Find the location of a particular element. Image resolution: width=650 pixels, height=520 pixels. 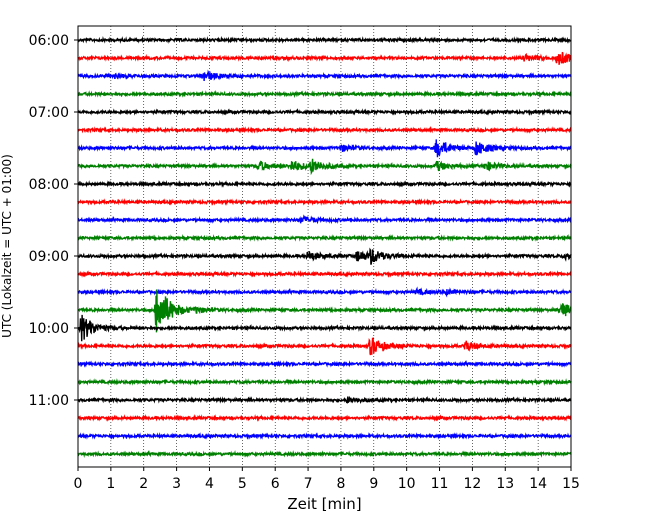

x-axis-ticks: 0 1 2 3 4 5 6 7 8 9 10 11 12 13 14 15 is located at coordinates (327, 479).